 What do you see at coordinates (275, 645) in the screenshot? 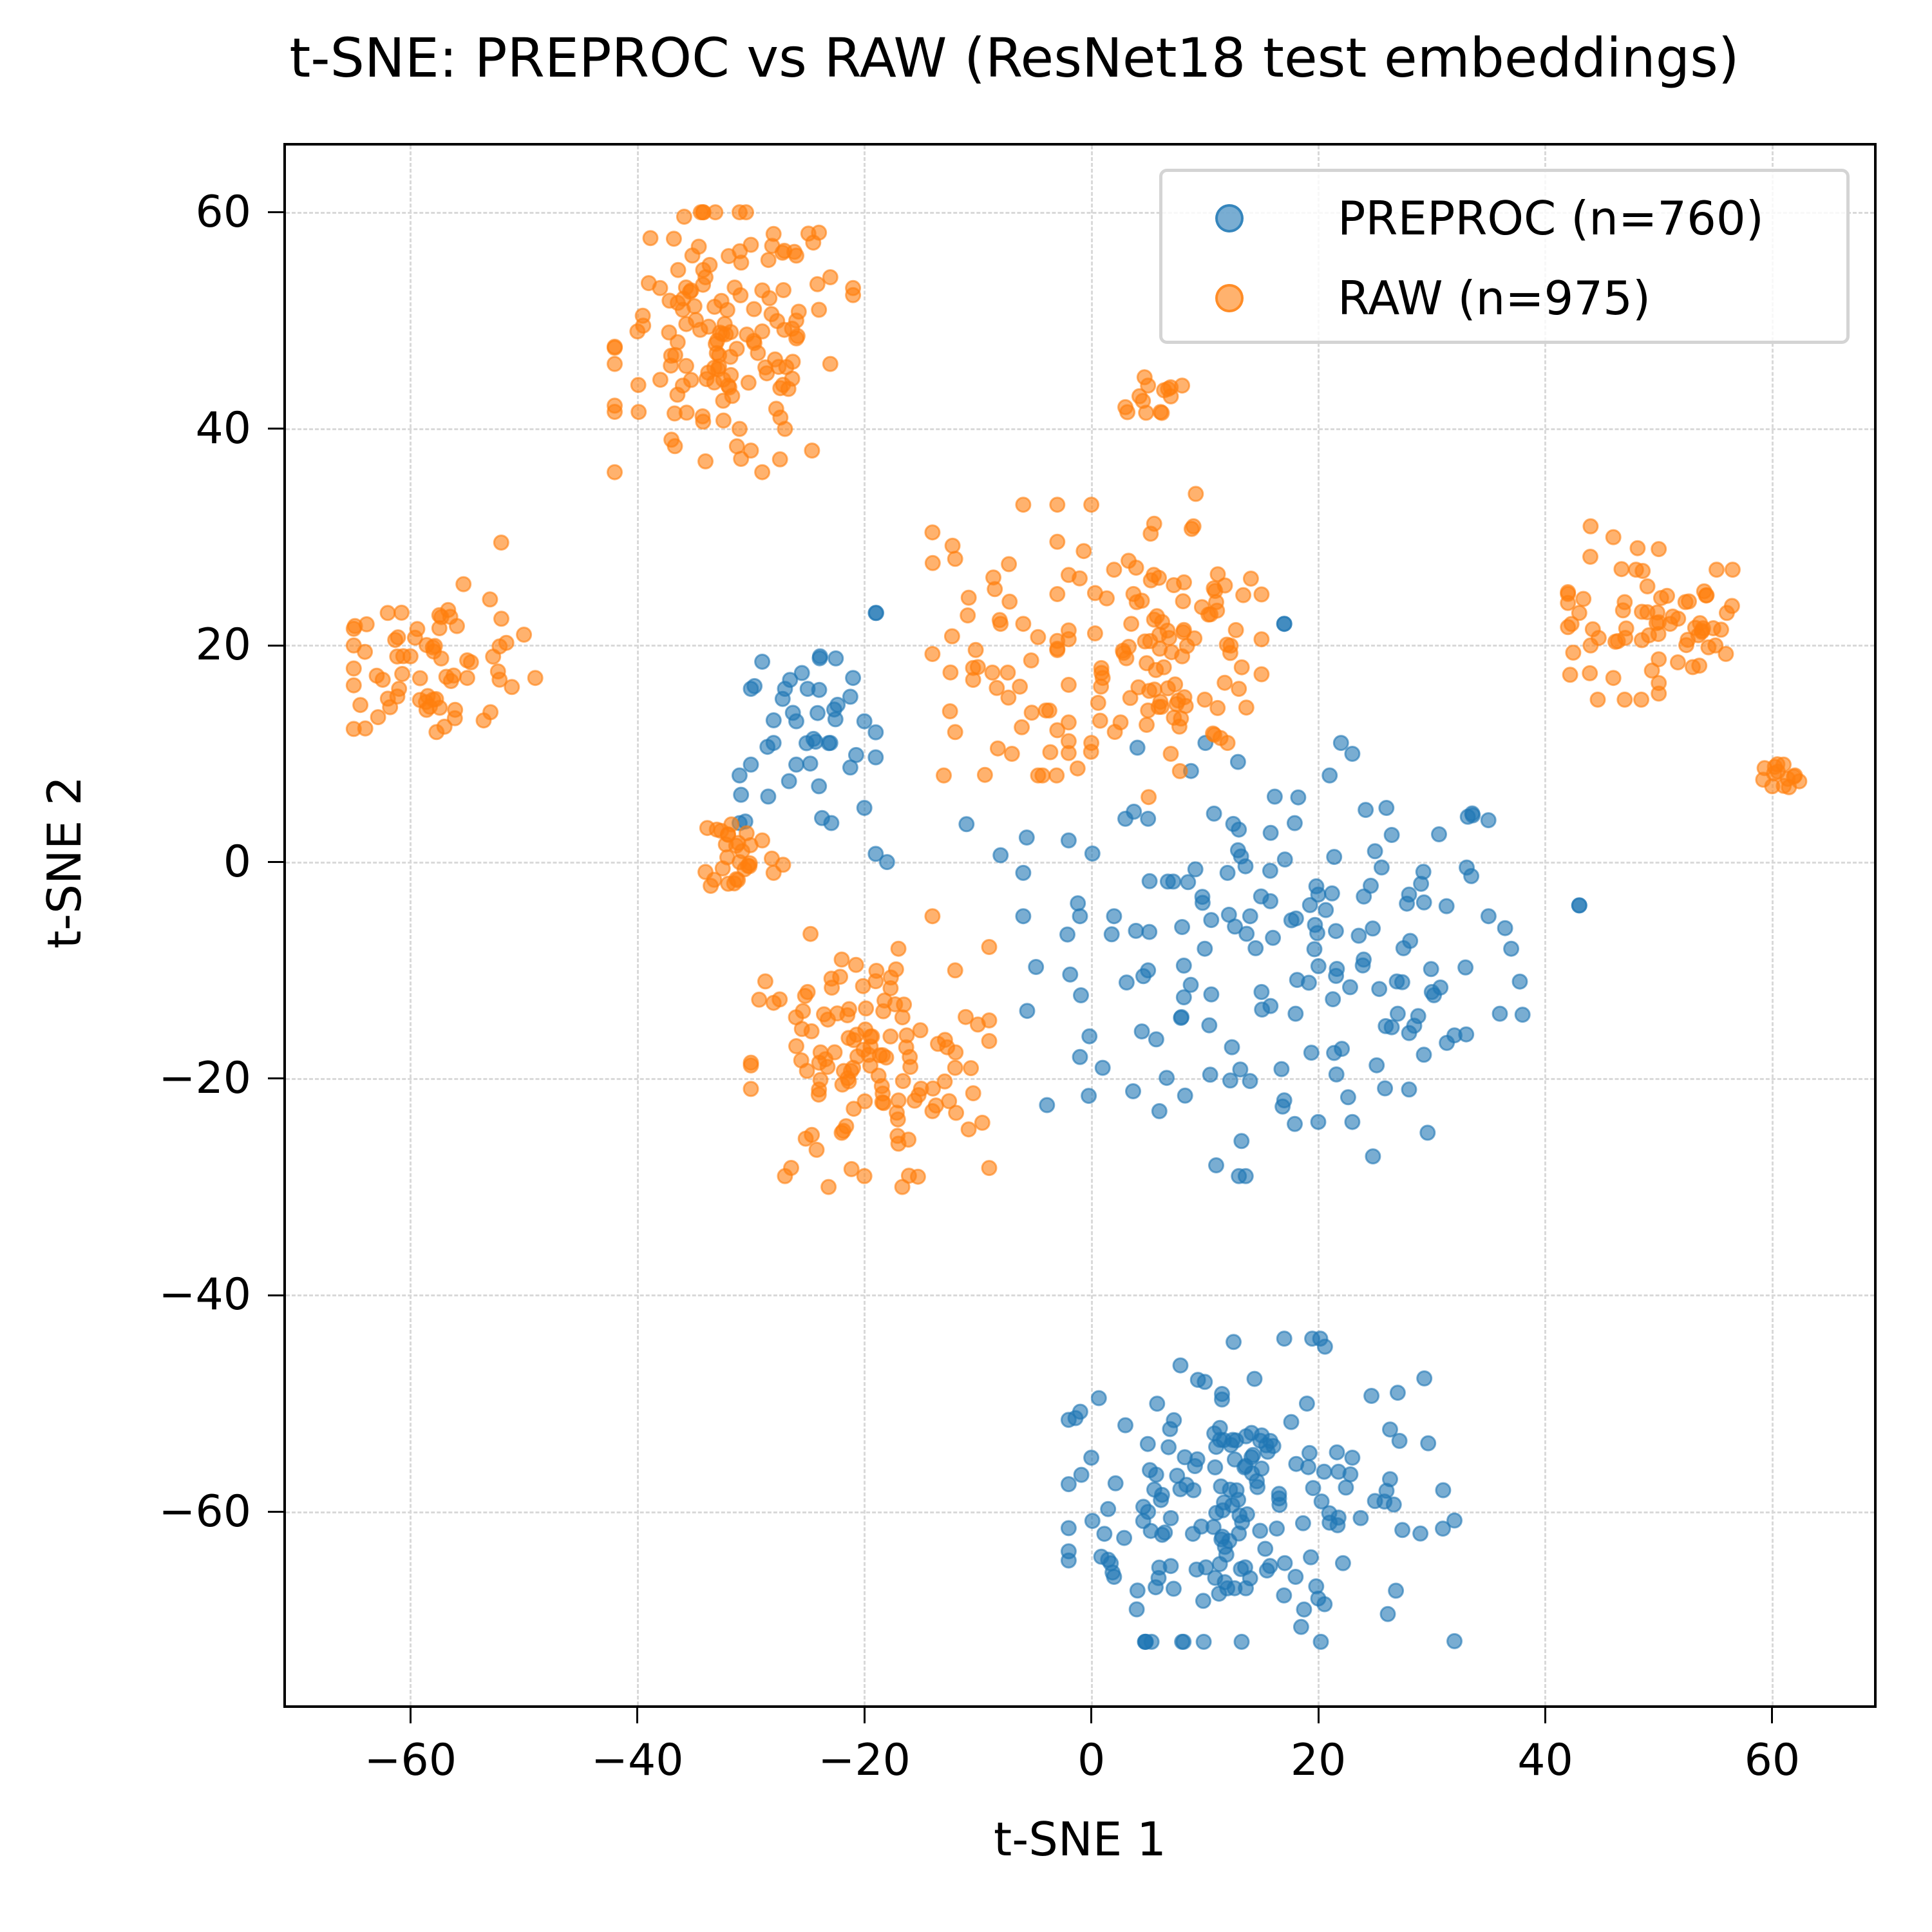
I see `y-tick-mark` at bounding box center [275, 645].